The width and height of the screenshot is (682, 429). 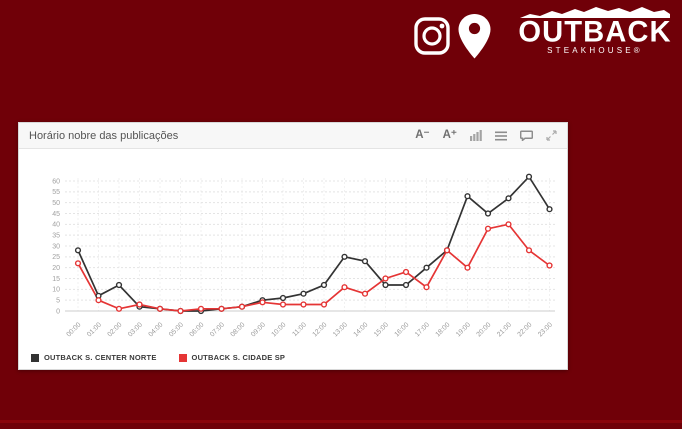 What do you see at coordinates (155, 329) in the screenshot?
I see `svg-text: 04:00` at bounding box center [155, 329].